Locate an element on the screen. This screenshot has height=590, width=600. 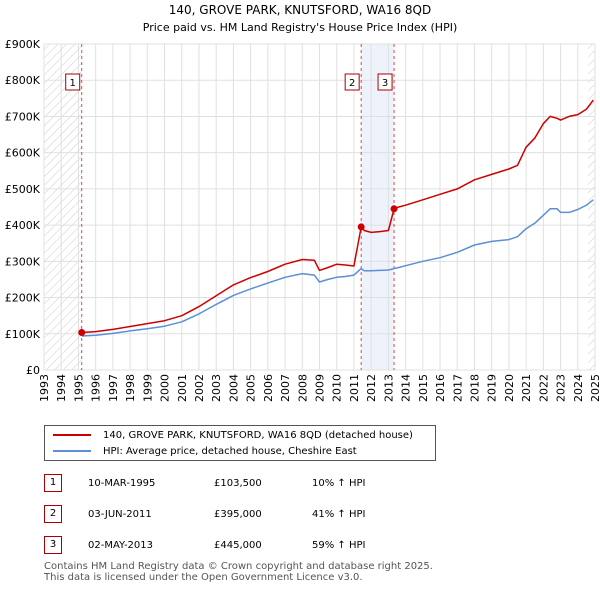
chart-title: 140, GROVE PARK, KNUTSFORD, WA16 8QD is located at coordinates (300, 10).